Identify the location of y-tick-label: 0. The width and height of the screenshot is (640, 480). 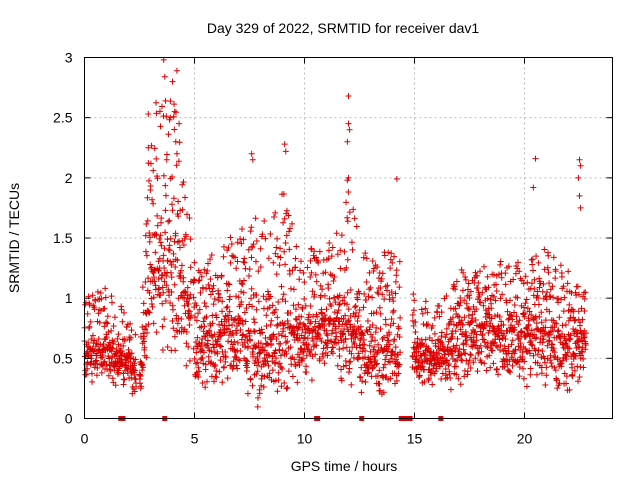
(69, 419).